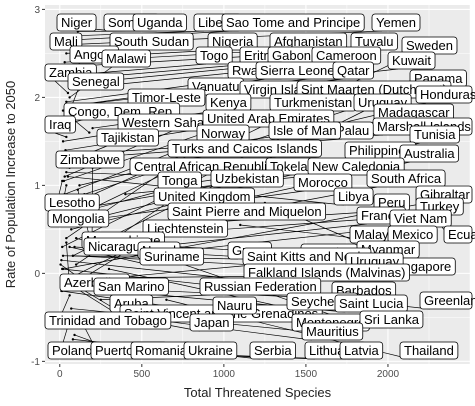  I want to click on label-text: Malawi, so click(126, 58).